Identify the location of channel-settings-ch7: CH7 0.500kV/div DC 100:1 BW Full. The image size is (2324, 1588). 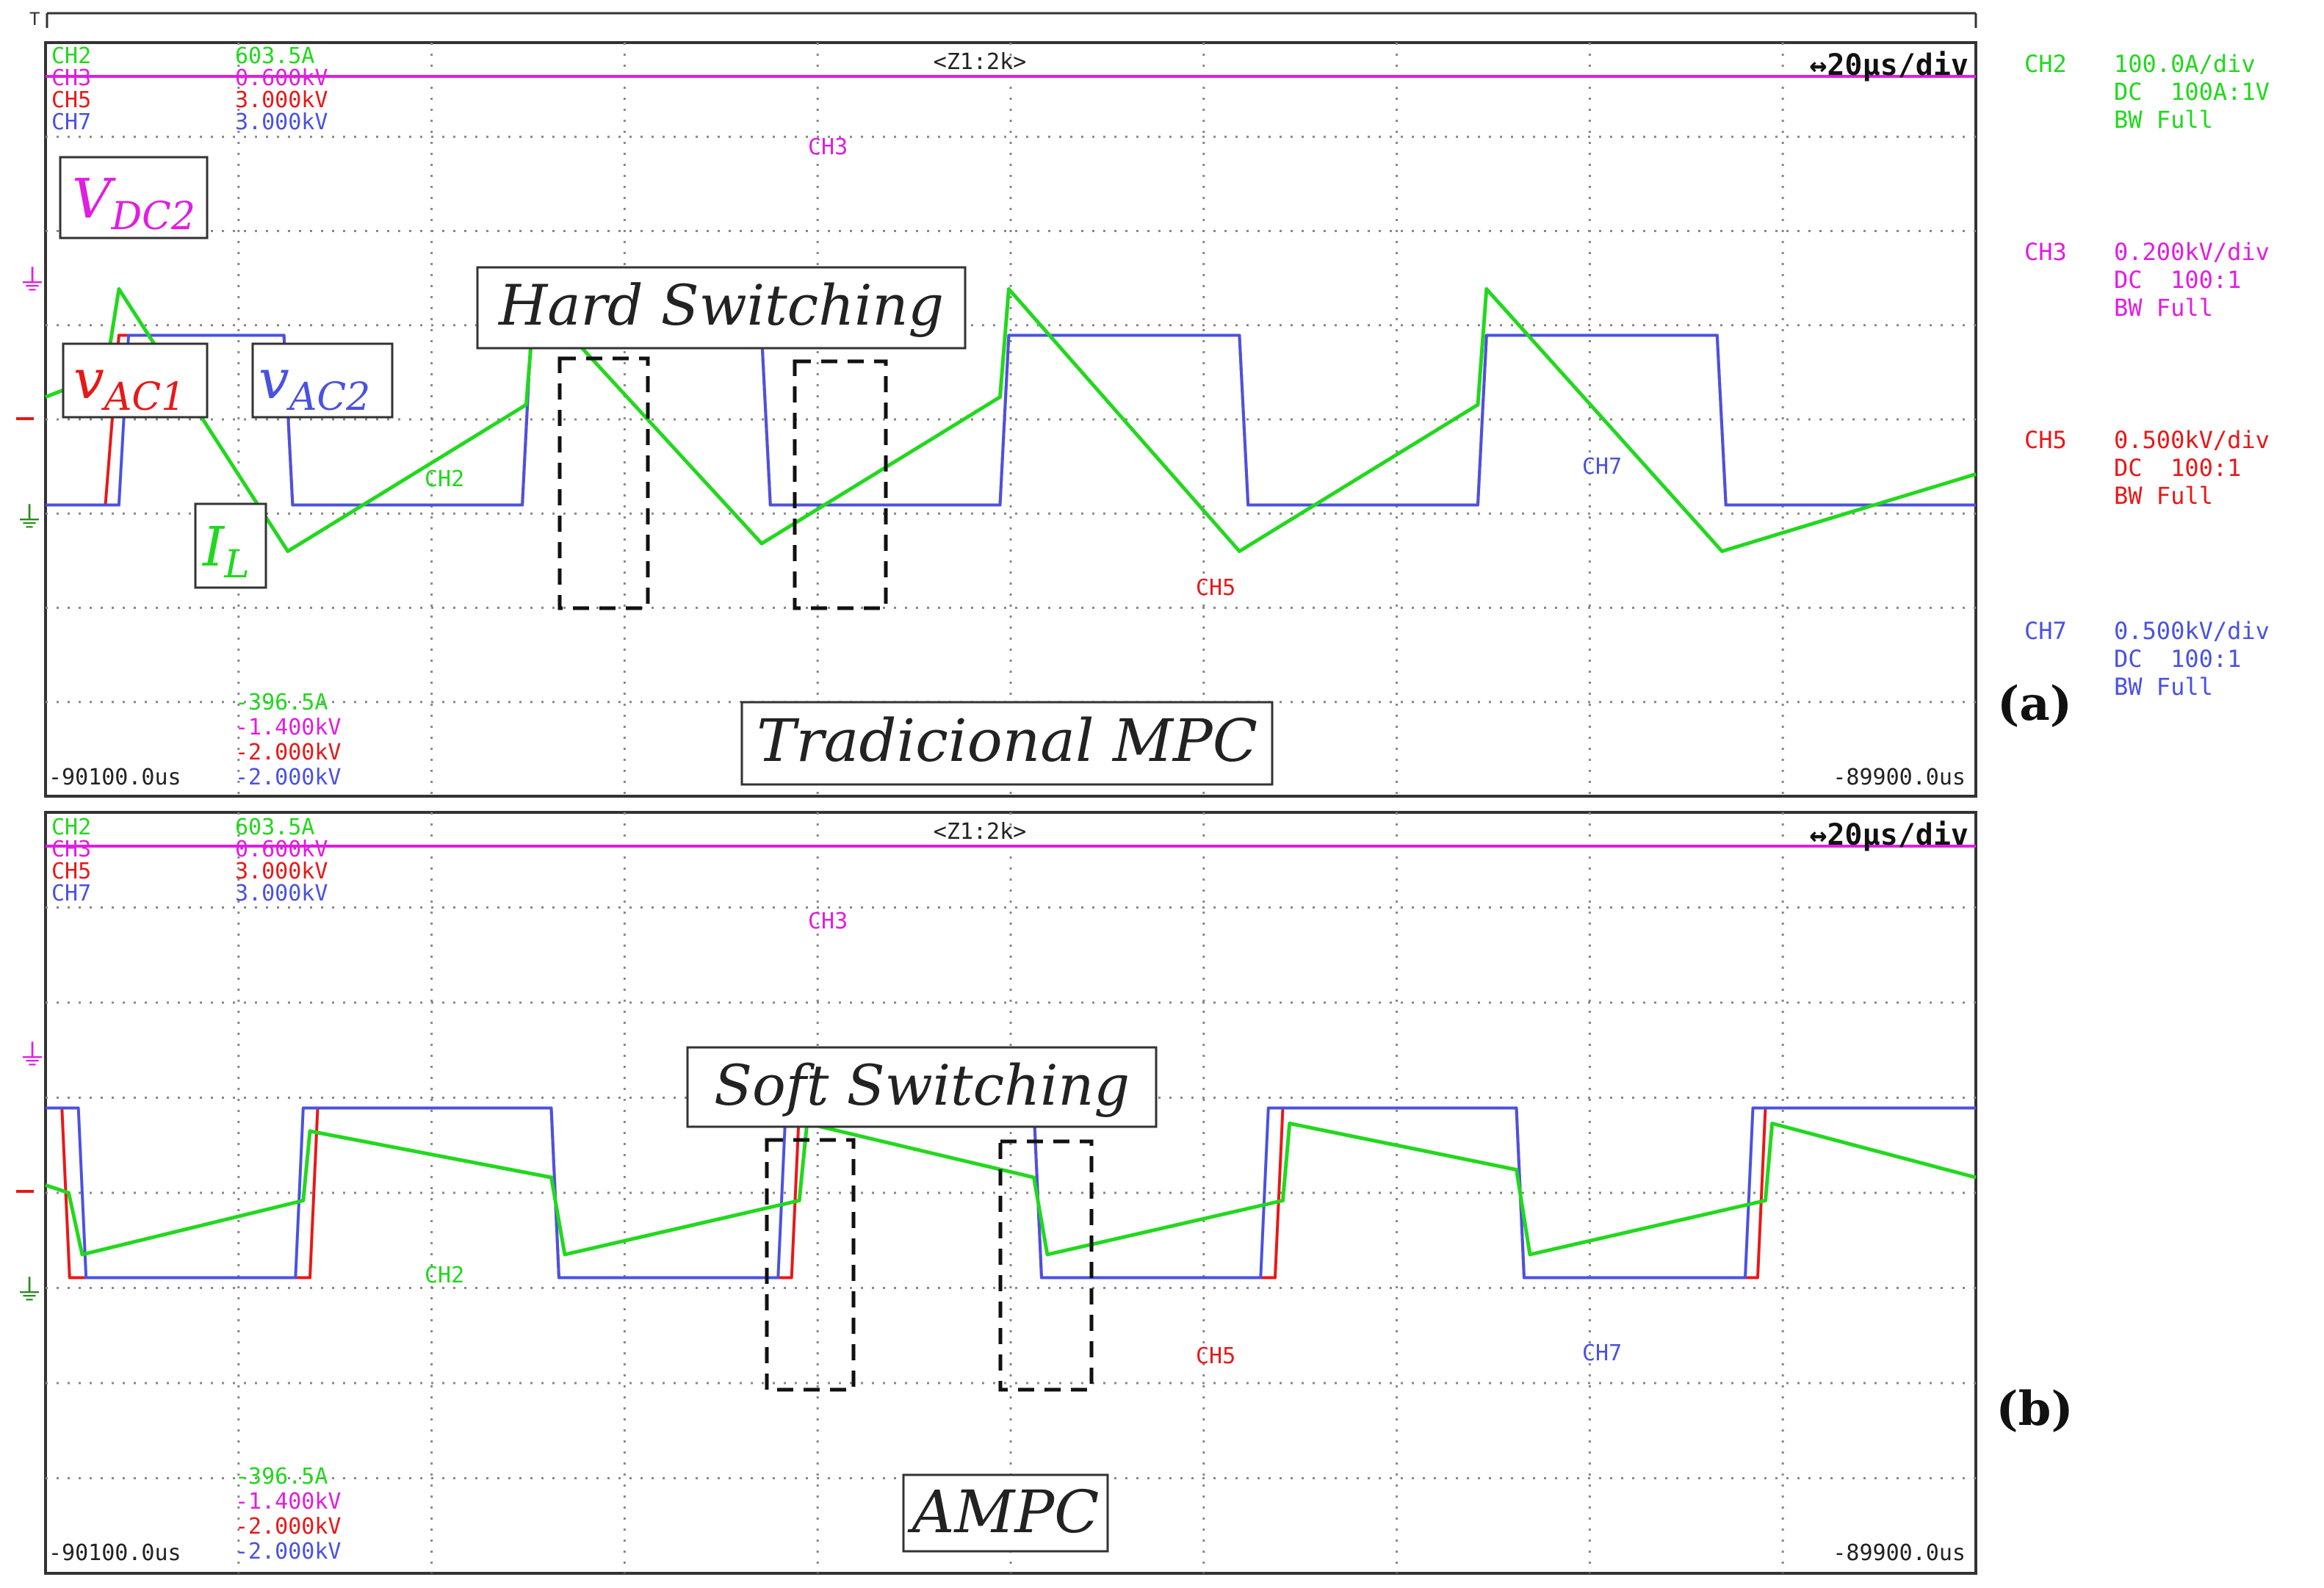
(2147, 659).